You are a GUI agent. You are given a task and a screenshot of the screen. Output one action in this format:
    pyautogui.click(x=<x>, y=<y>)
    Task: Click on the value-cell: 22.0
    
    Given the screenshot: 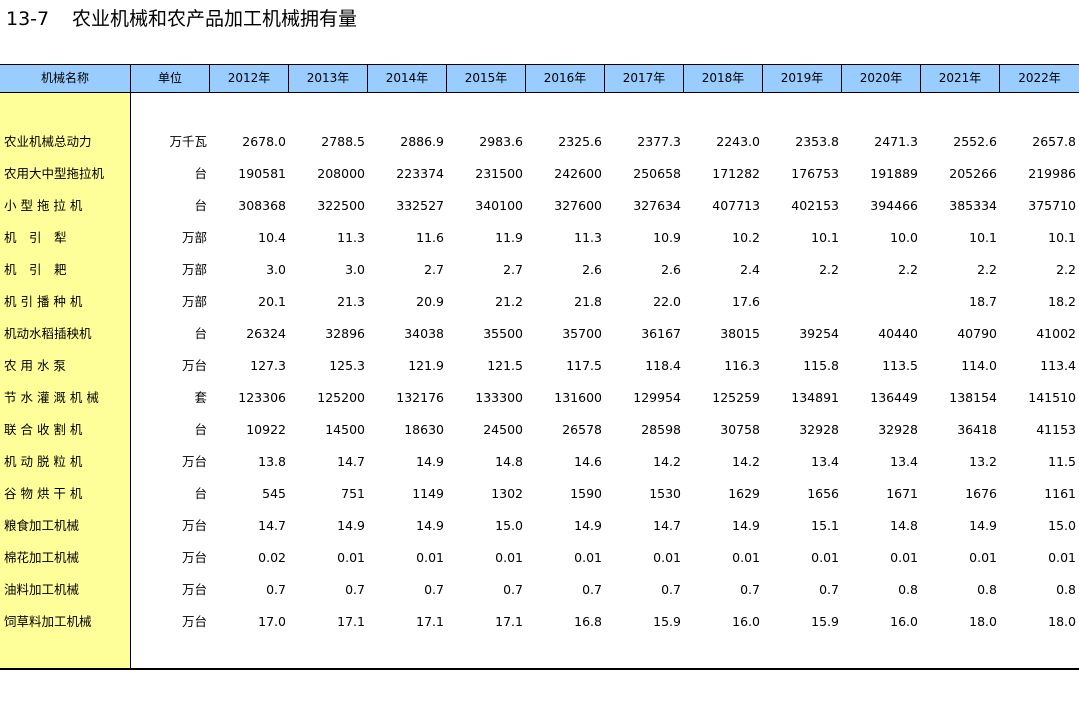 What is the action you would take?
    pyautogui.click(x=667, y=301)
    